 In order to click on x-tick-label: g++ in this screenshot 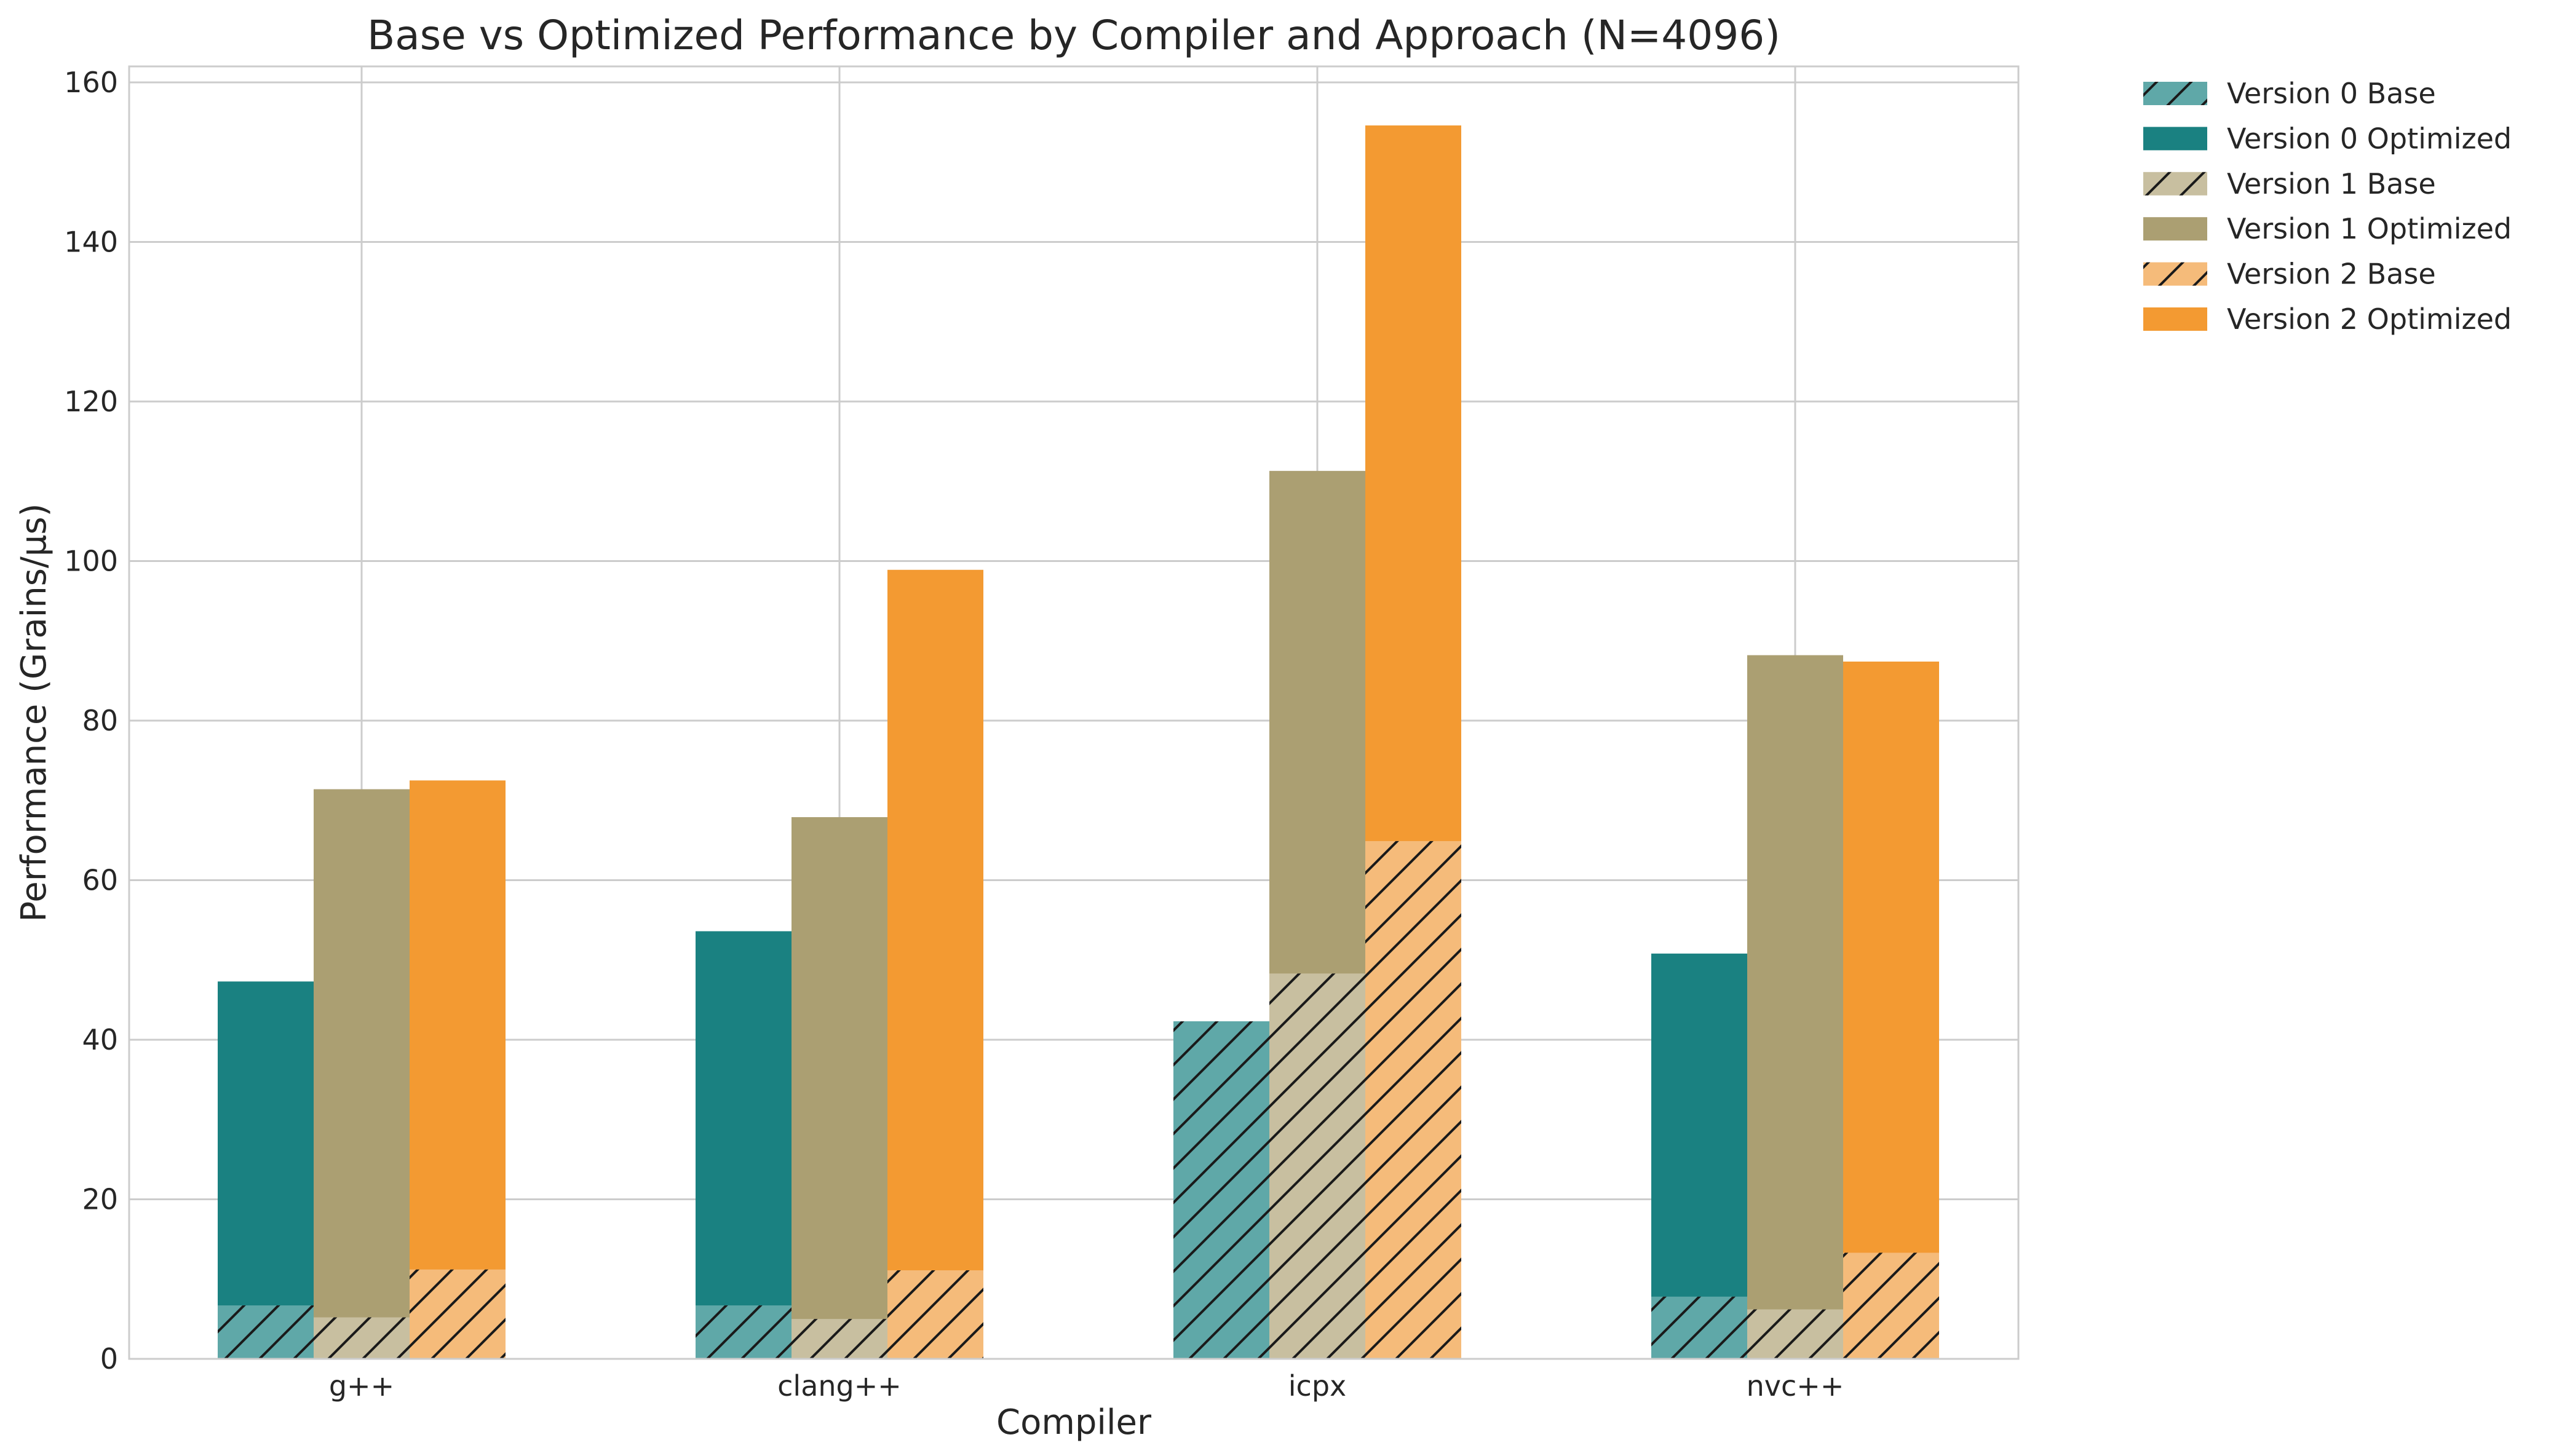, I will do `click(361, 1386)`.